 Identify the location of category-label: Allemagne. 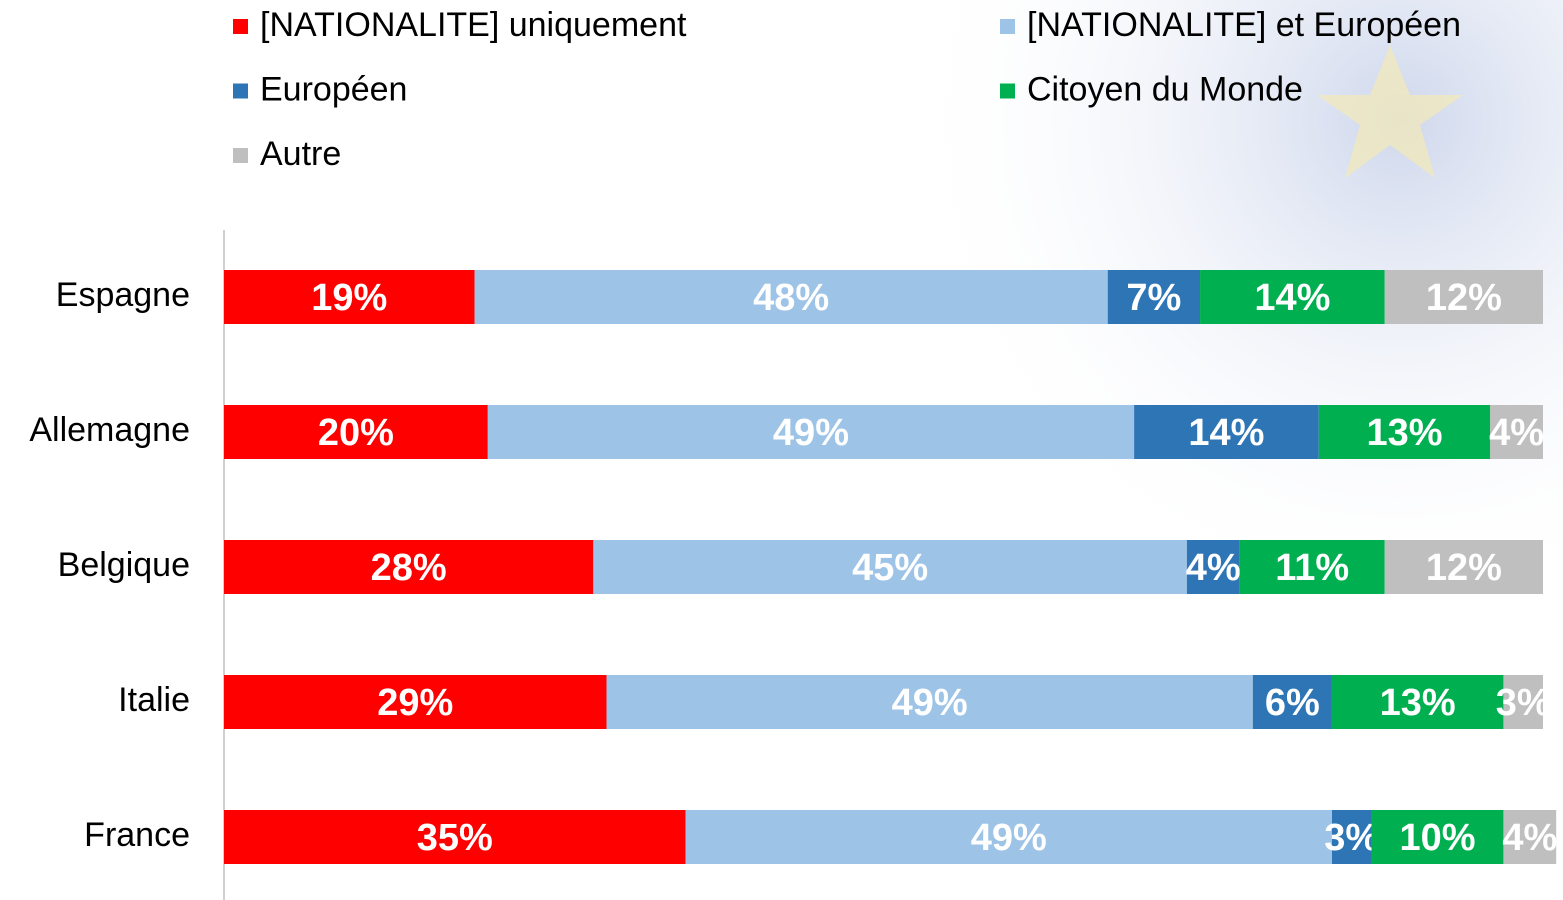
(109, 430).